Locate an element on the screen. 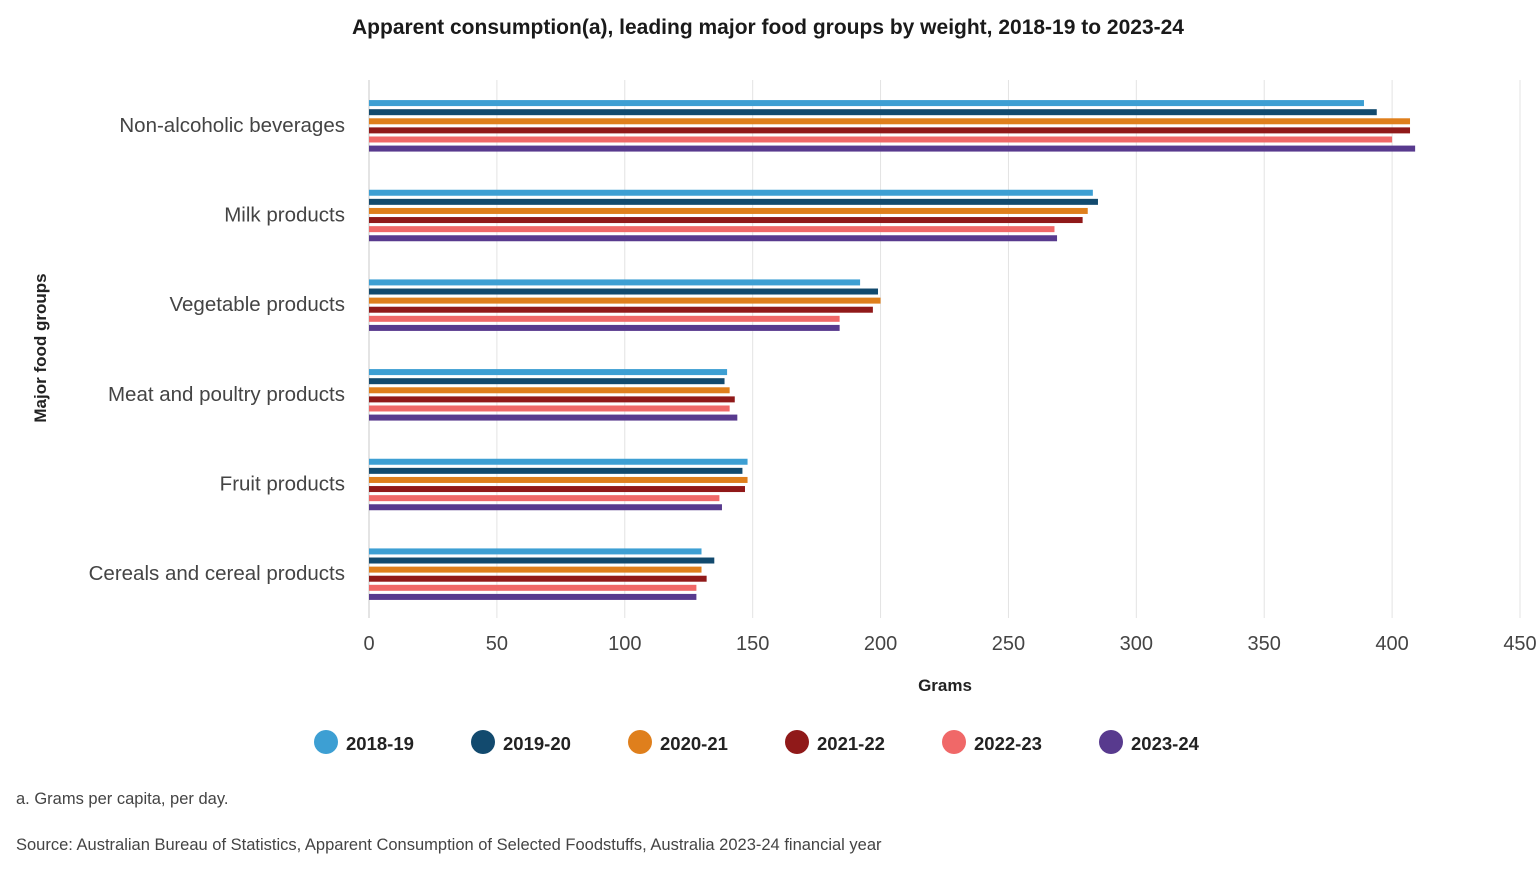  x-tick-label: 0 is located at coordinates (368, 644).